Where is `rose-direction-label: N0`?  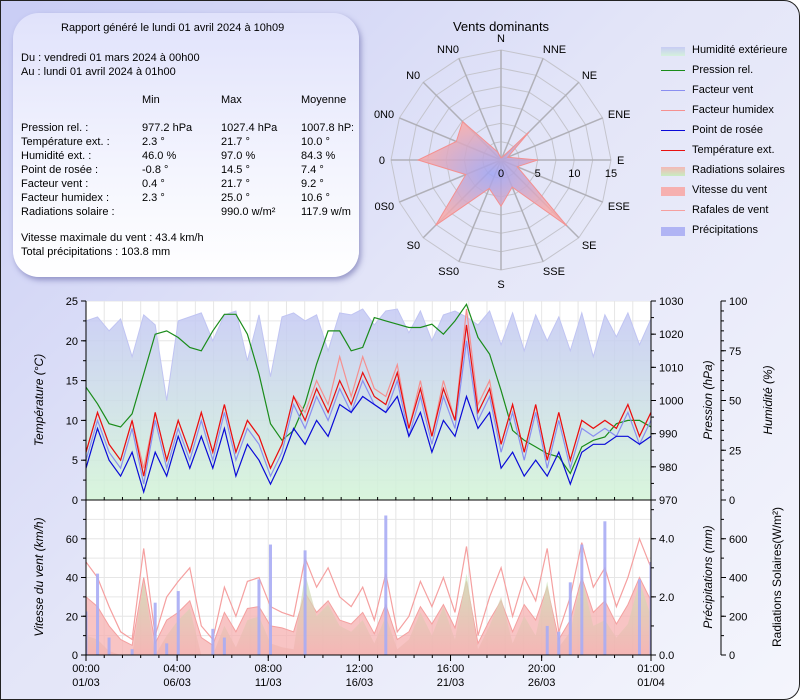
rose-direction-label: N0 is located at coordinates (413, 76).